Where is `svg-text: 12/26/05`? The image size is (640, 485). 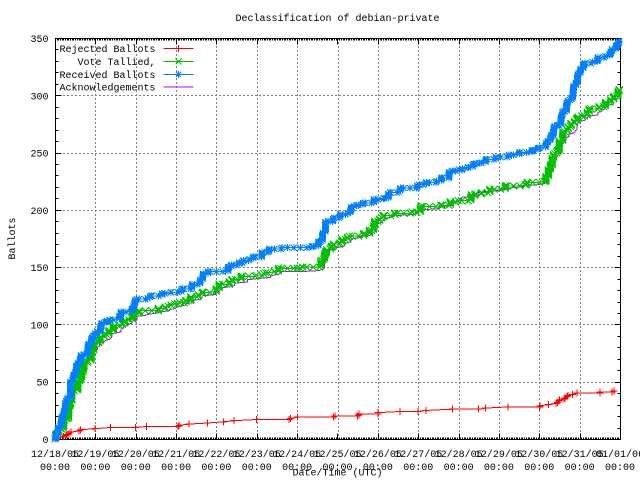 svg-text: 12/26/05 is located at coordinates (378, 455).